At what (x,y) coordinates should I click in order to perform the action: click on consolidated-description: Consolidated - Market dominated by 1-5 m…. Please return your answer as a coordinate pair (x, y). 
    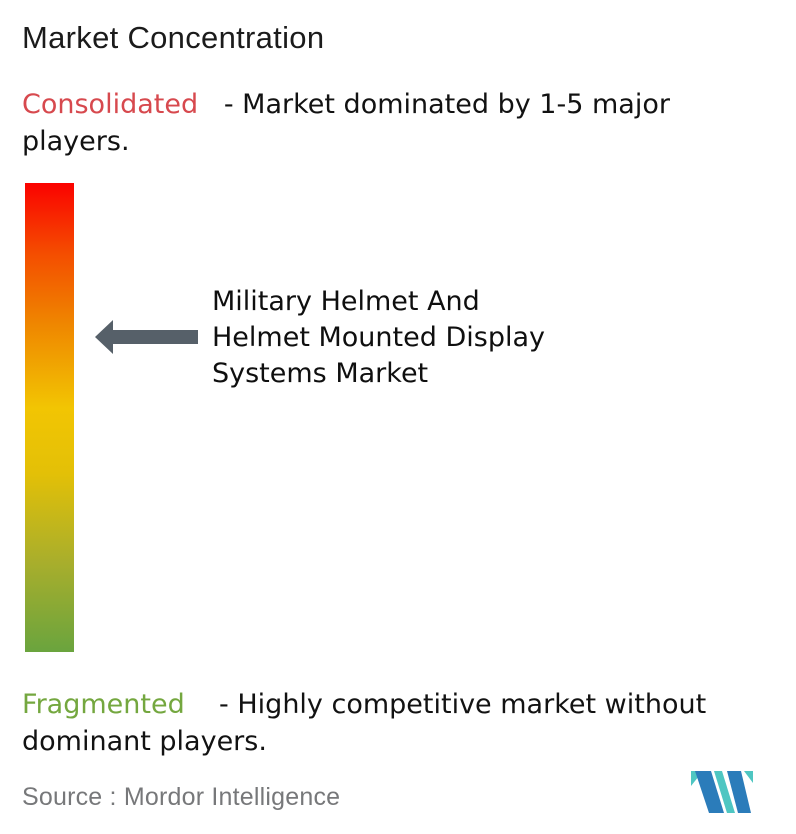
    Looking at the image, I should click on (403, 123).